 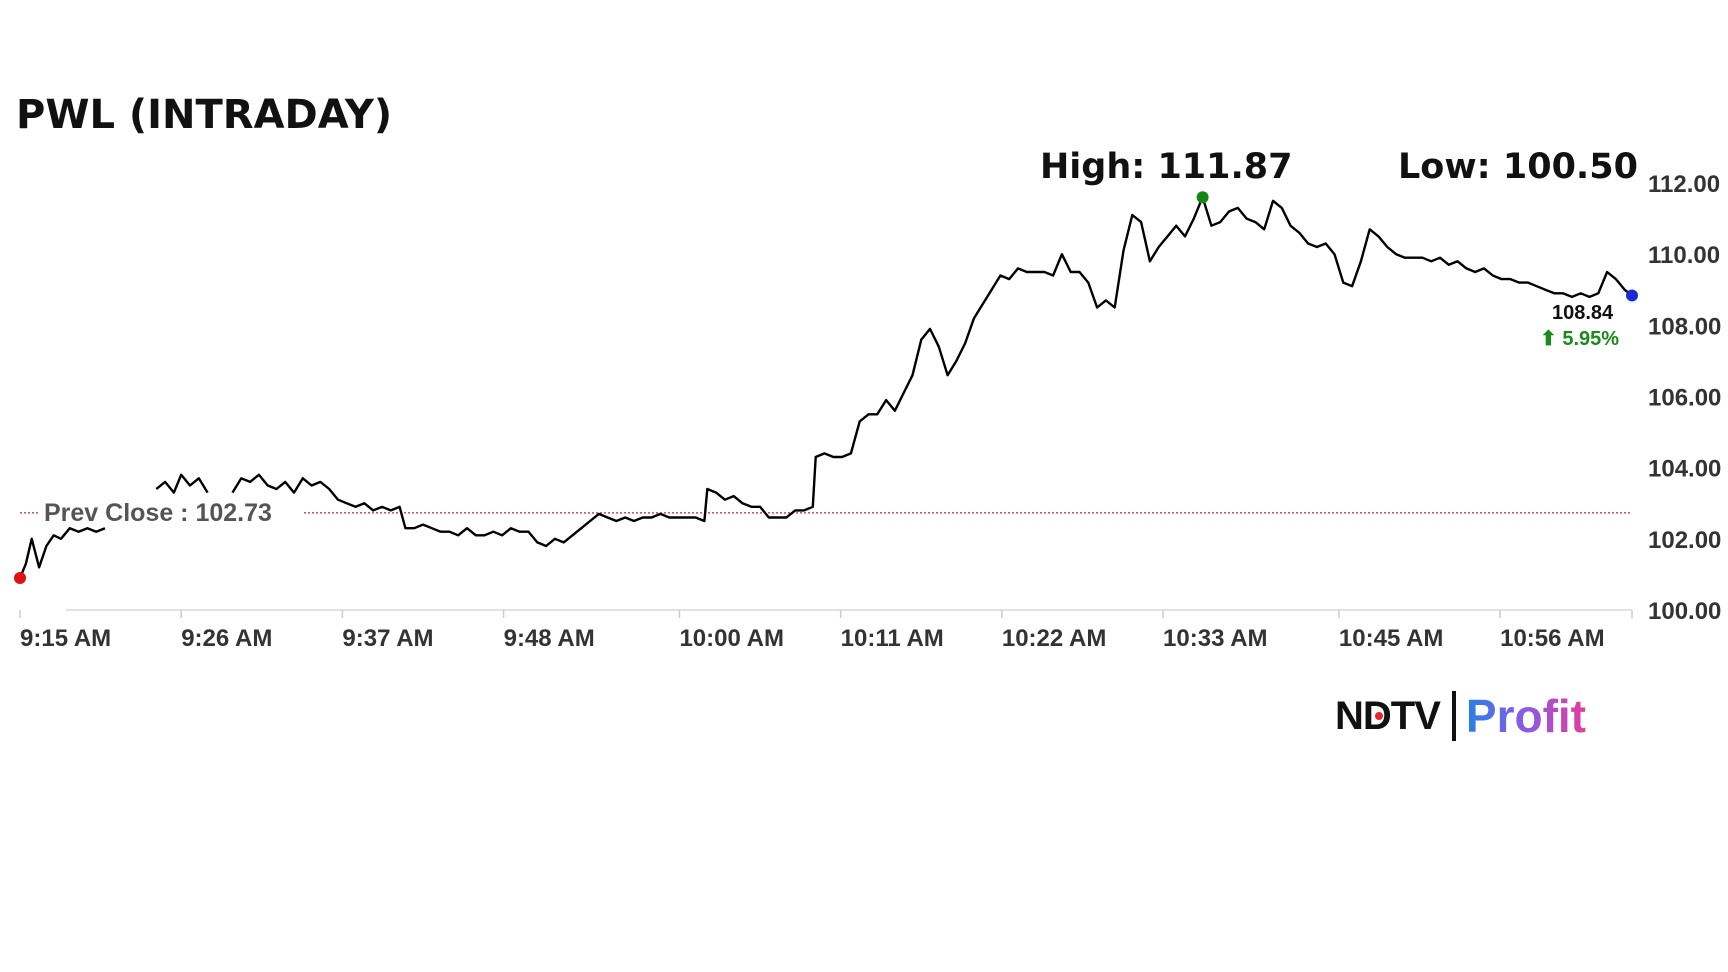 I want to click on x-tick-label: 10:22 AM, so click(x=1054, y=638).